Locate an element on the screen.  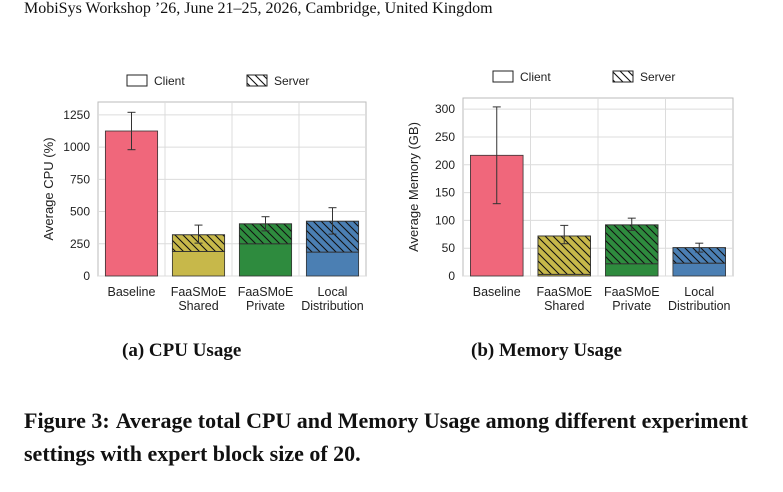
figure-caption-label: Figure 3: is located at coordinates (67, 420).